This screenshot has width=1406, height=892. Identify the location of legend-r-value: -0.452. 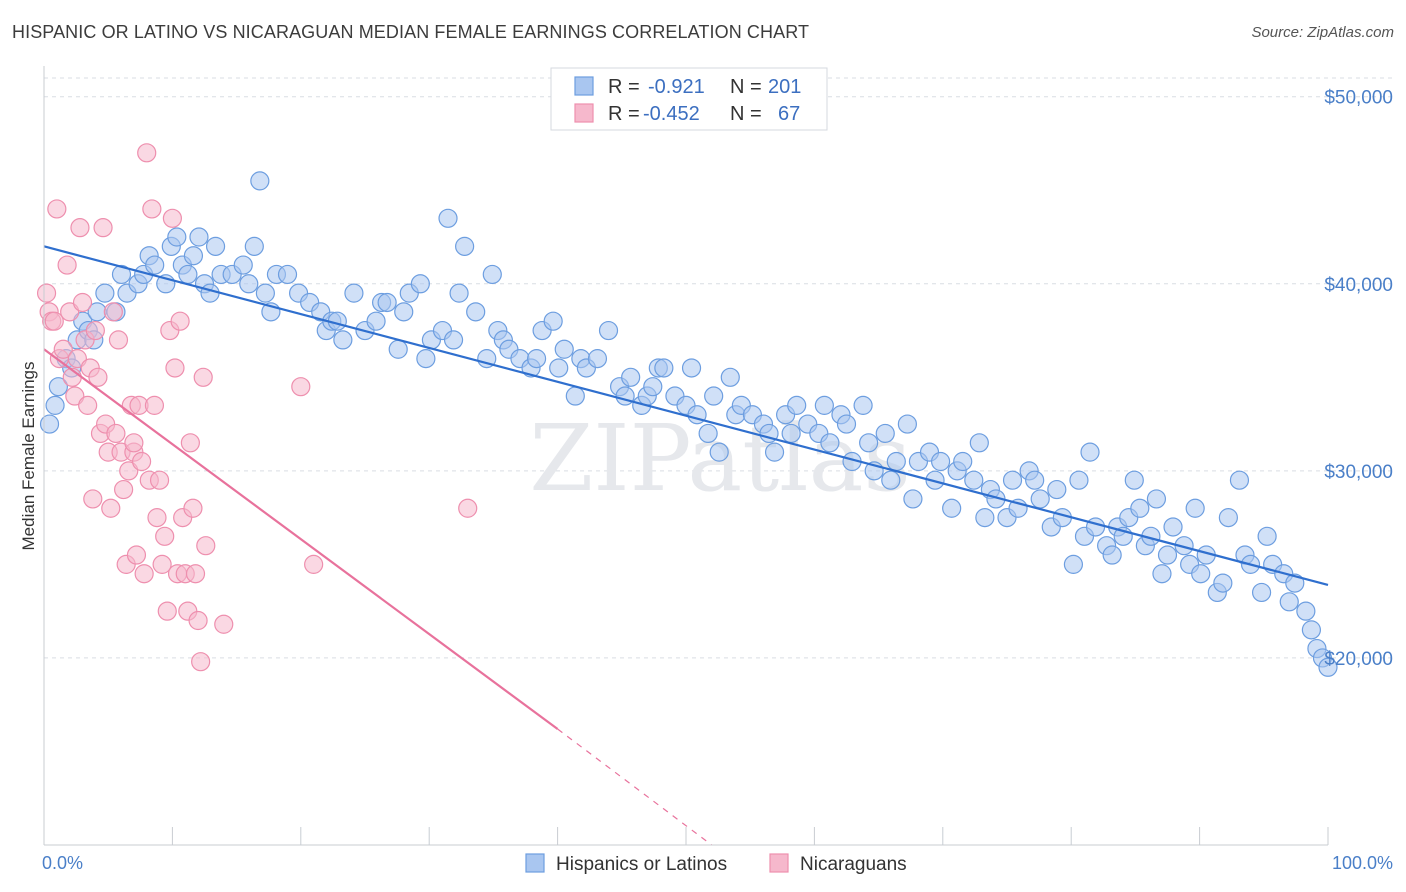
(671, 114).